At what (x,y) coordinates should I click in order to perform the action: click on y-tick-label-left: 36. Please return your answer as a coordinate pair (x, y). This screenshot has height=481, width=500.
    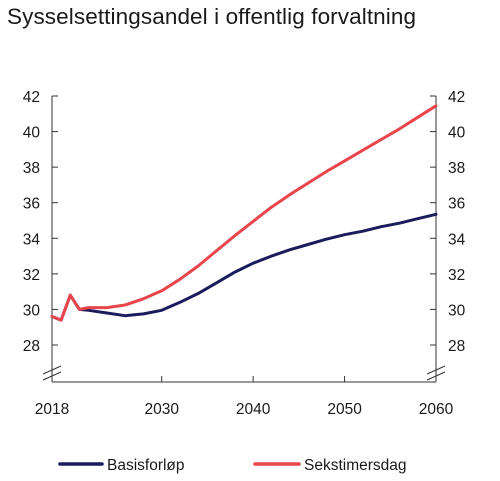
    Looking at the image, I should click on (31, 204).